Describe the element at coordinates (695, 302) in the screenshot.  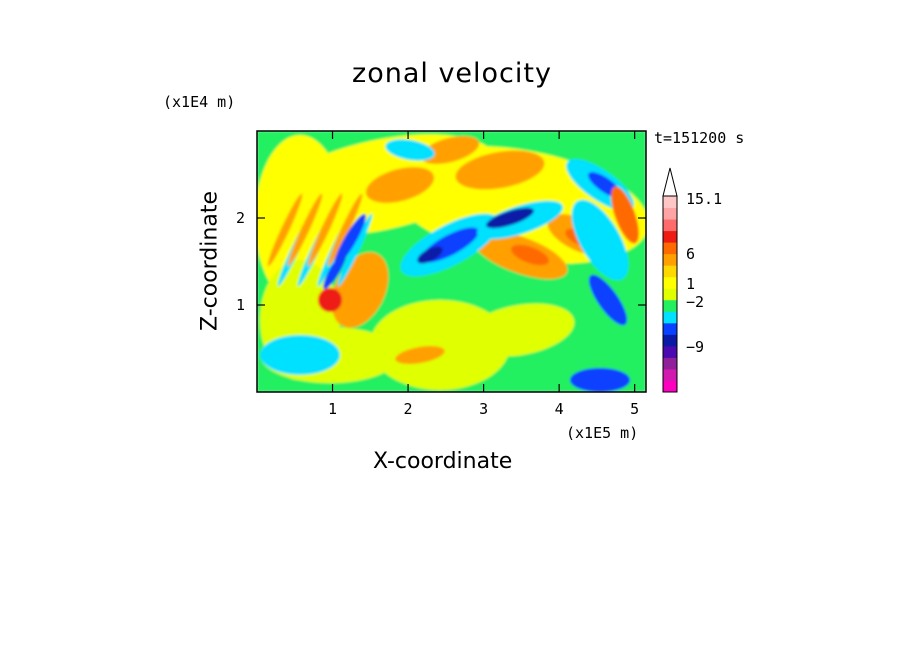
I see `colorbar-tick-label: −2` at that location.